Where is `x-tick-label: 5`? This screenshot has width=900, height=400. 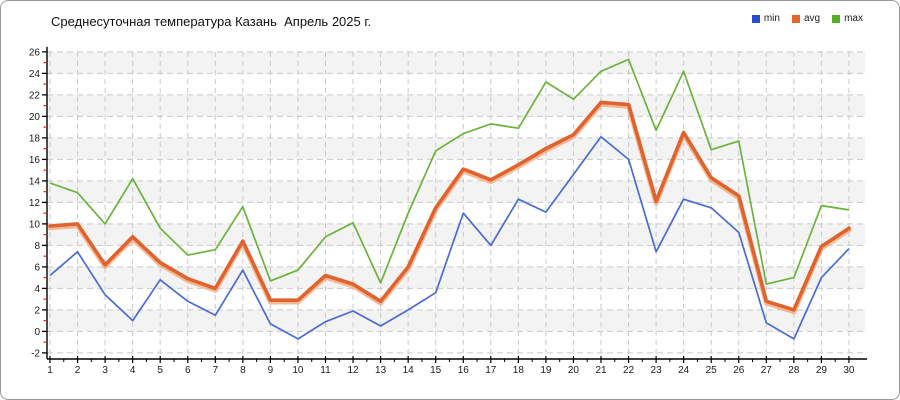 x-tick-label: 5 is located at coordinates (160, 370).